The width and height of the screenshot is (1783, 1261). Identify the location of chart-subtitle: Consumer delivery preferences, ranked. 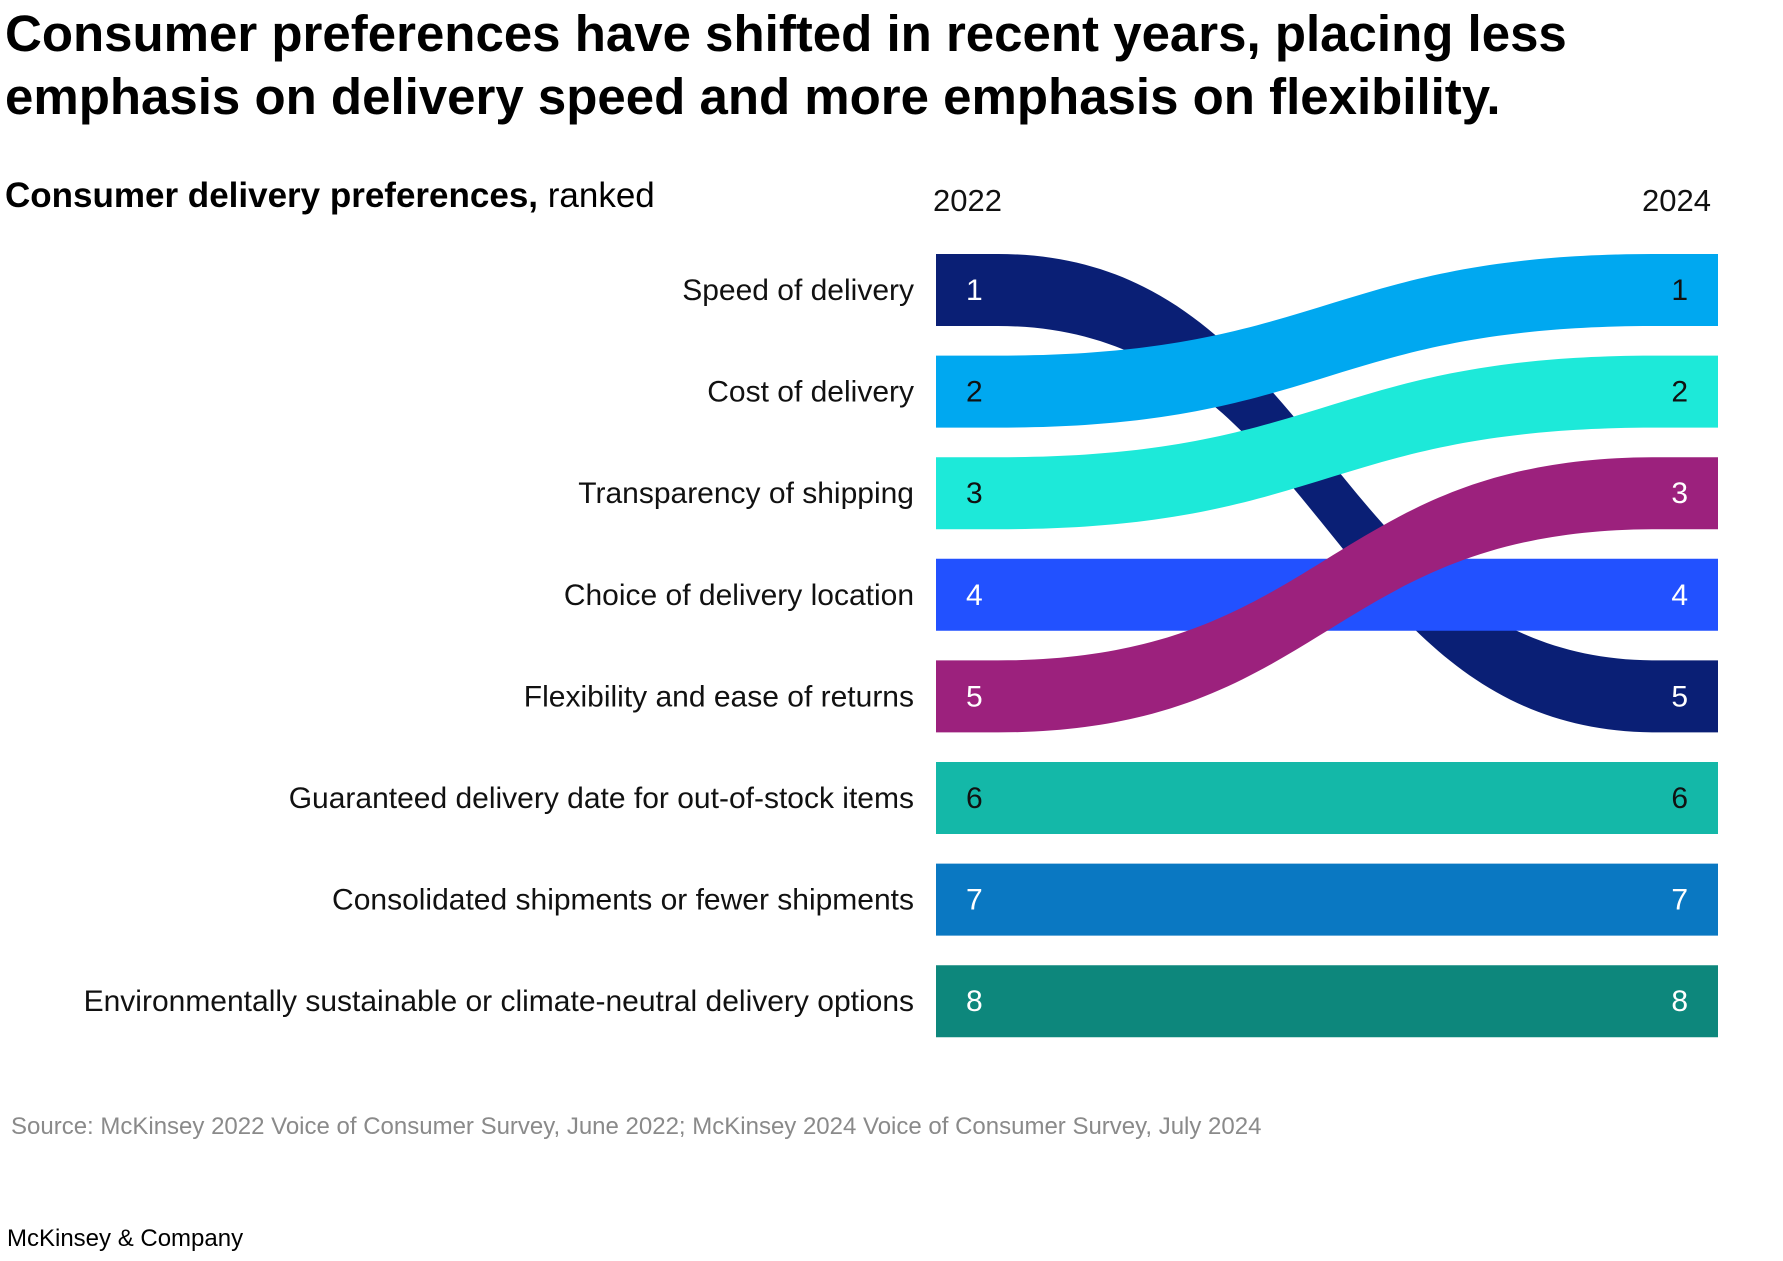
(330, 195).